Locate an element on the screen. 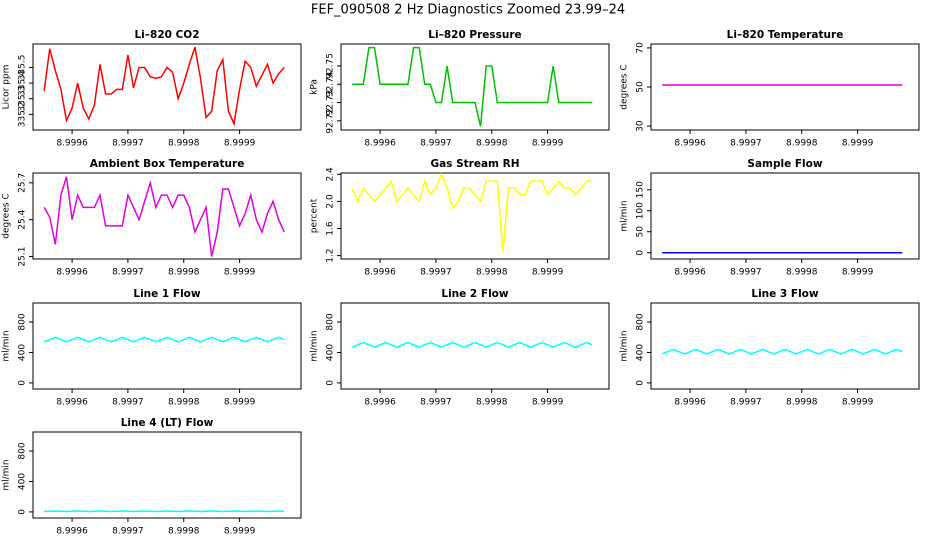 This screenshot has width=936, height=540. panel-title: Line 1 Flow is located at coordinates (166, 294).